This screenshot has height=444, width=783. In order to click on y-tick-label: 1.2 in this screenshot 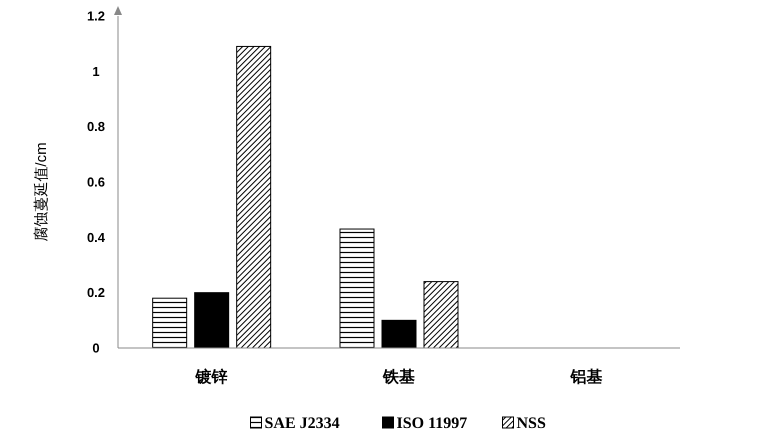, I will do `click(96, 16)`.